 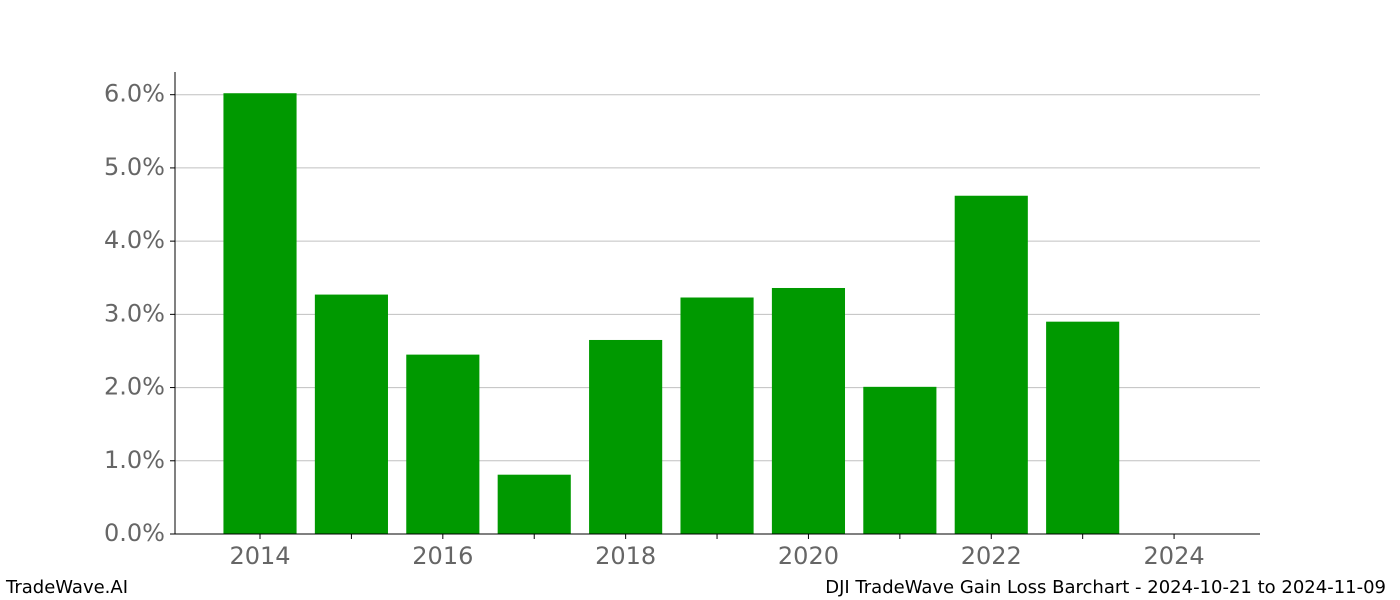 I want to click on y-tick-label: 5.0%, so click(x=134, y=167).